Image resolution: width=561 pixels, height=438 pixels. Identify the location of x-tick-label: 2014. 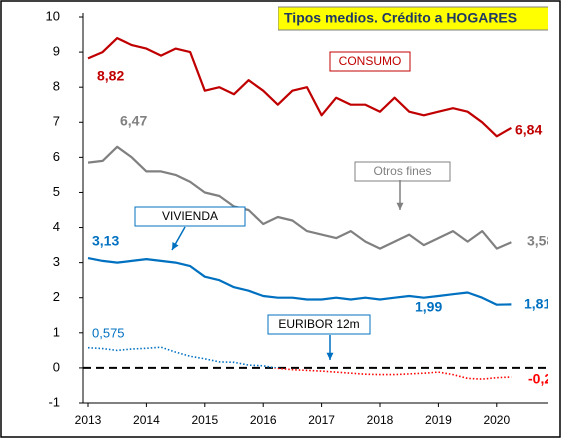
(146, 420).